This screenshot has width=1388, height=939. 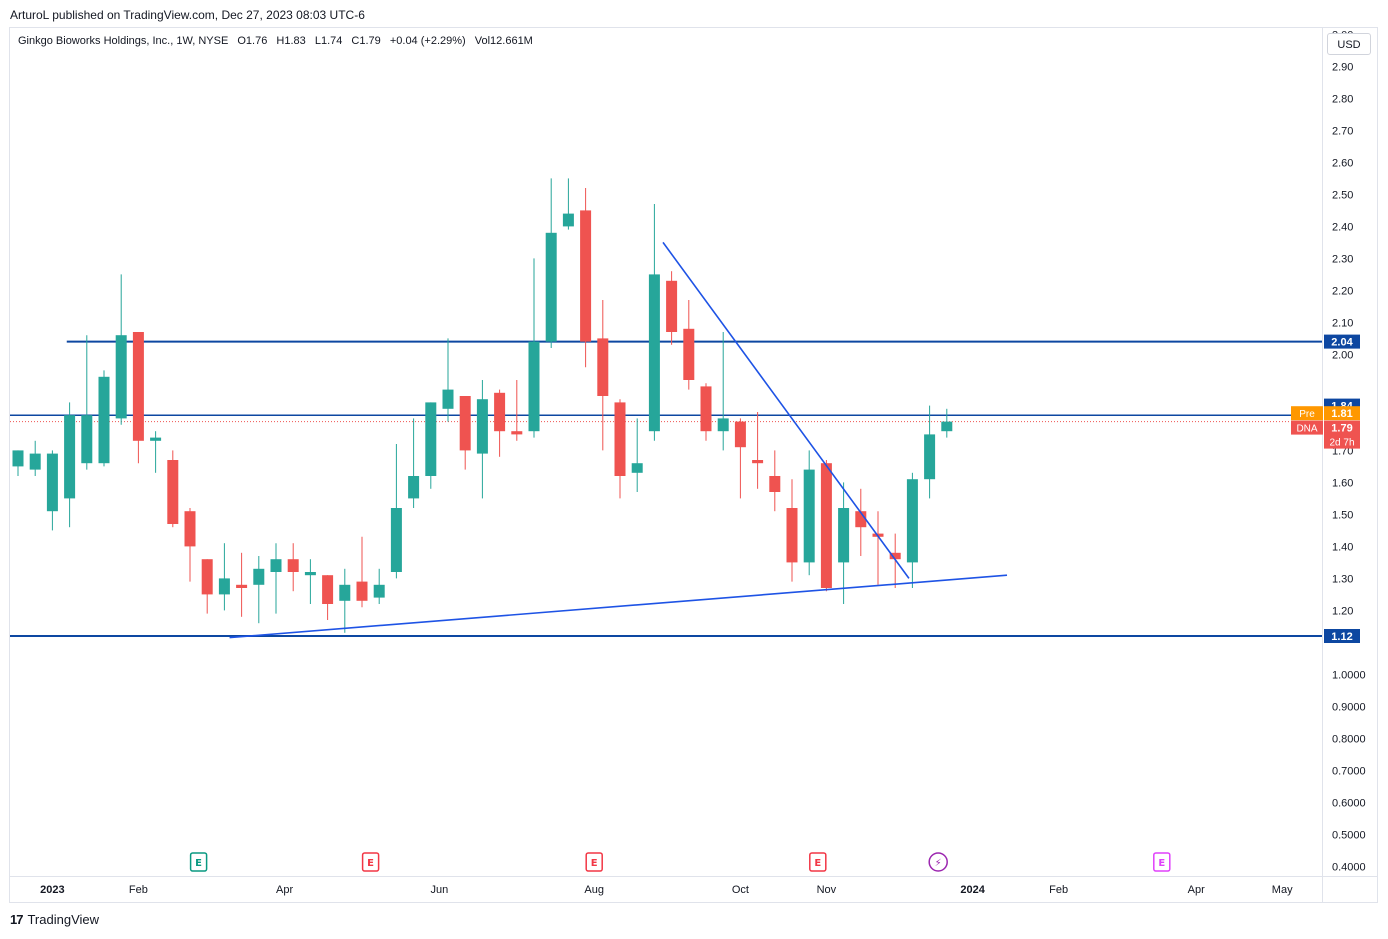 I want to click on y-tick-label: 0.8000, so click(x=1349, y=739).